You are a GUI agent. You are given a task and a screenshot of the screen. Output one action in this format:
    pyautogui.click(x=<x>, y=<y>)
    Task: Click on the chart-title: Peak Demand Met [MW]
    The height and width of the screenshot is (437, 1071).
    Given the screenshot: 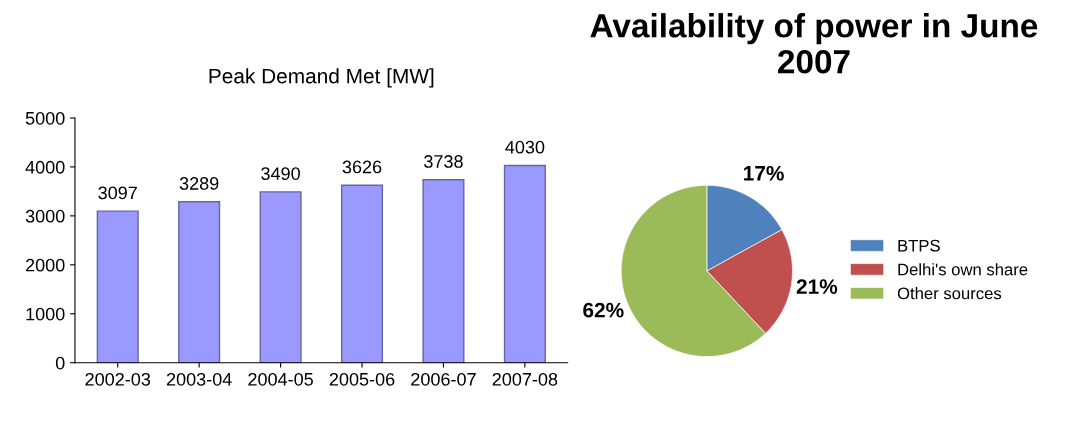 What is the action you would take?
    pyautogui.click(x=321, y=78)
    